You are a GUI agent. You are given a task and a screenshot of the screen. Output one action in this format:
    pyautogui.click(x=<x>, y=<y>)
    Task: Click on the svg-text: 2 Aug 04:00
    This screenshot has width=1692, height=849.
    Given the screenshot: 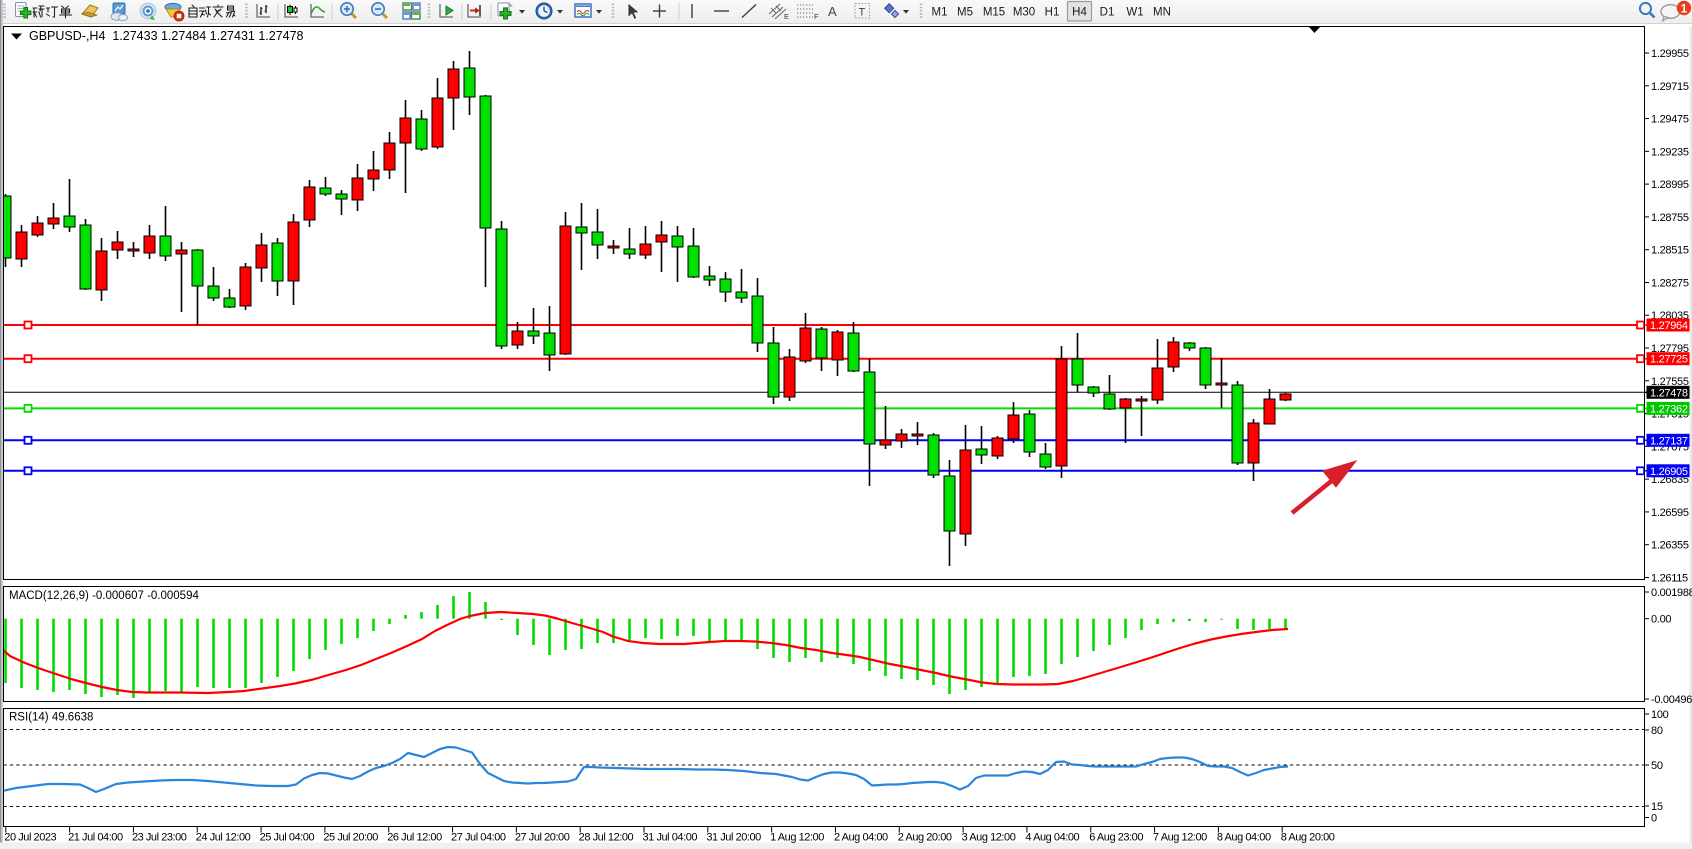 What is the action you would take?
    pyautogui.click(x=861, y=838)
    